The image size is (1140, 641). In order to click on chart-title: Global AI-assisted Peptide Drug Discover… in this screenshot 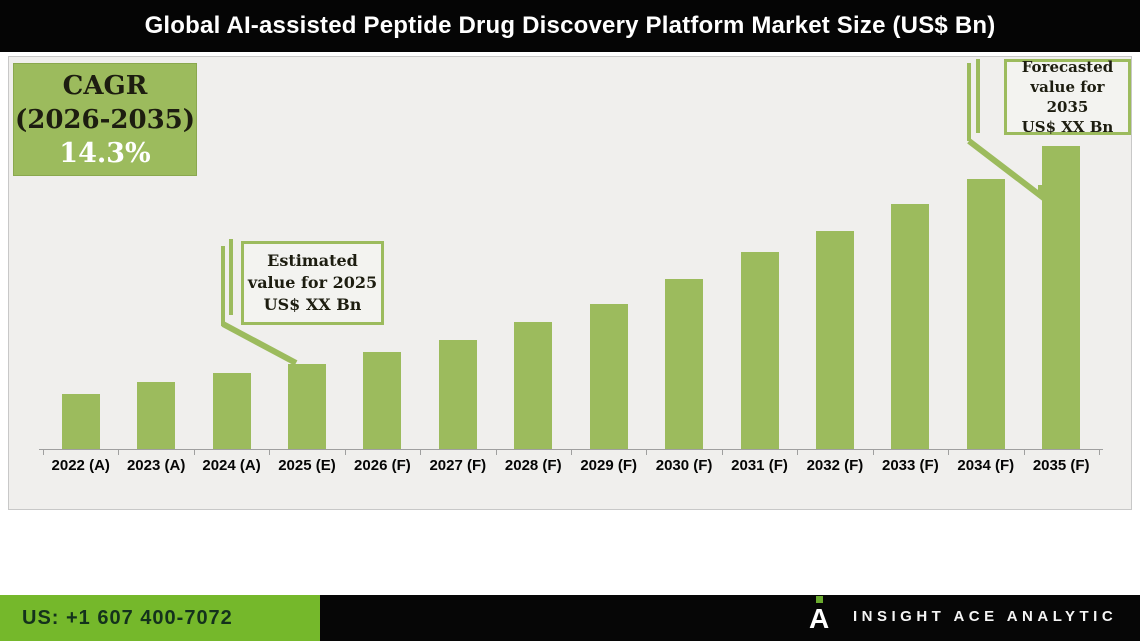, I will do `click(570, 25)`.